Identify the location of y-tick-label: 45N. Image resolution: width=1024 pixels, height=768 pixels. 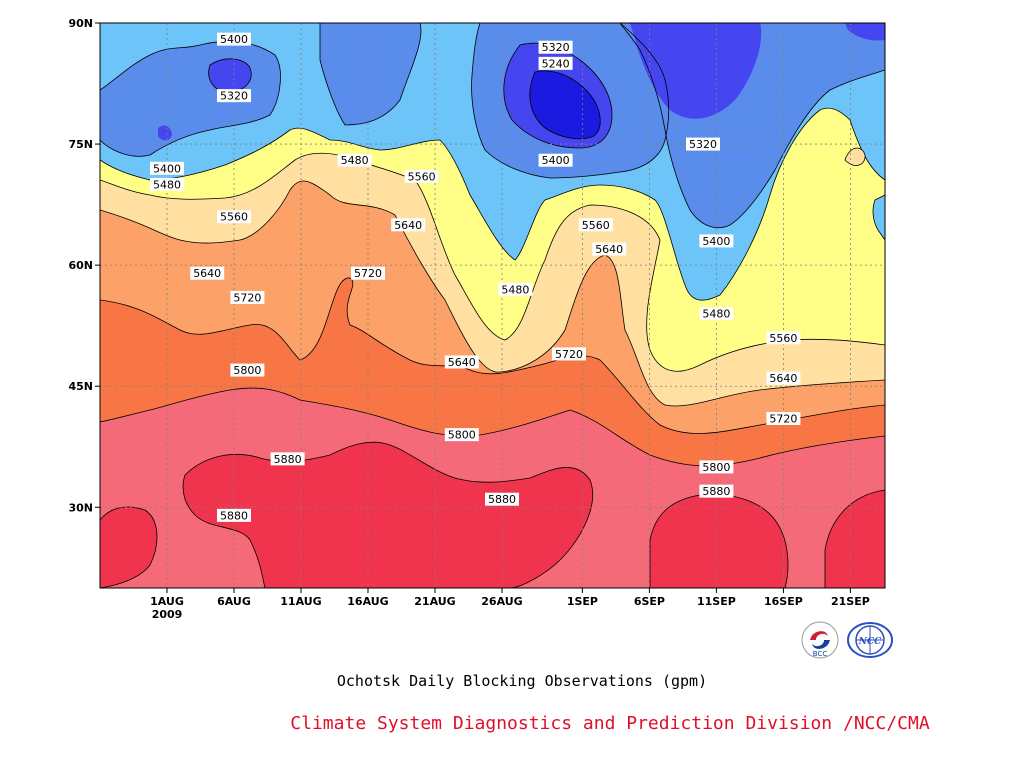
(80, 386).